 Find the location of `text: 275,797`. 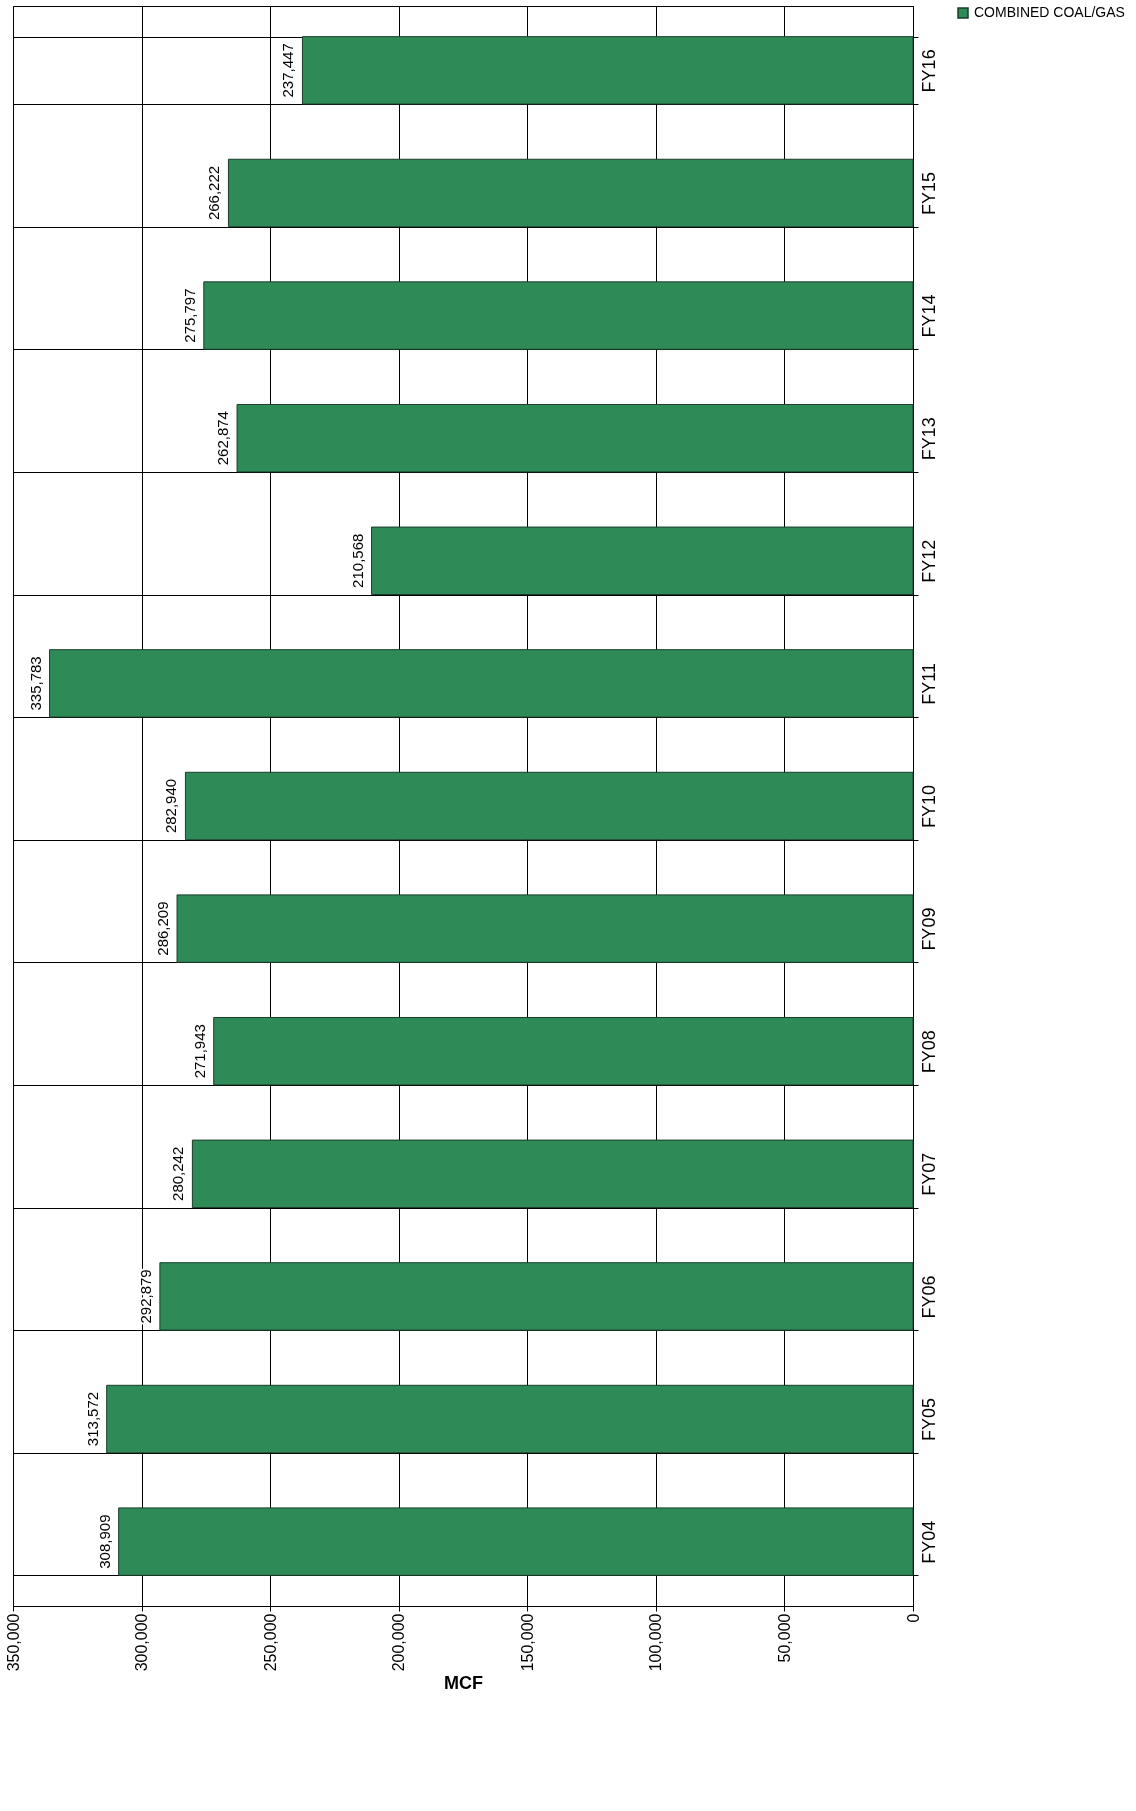

text: 275,797 is located at coordinates (189, 315).